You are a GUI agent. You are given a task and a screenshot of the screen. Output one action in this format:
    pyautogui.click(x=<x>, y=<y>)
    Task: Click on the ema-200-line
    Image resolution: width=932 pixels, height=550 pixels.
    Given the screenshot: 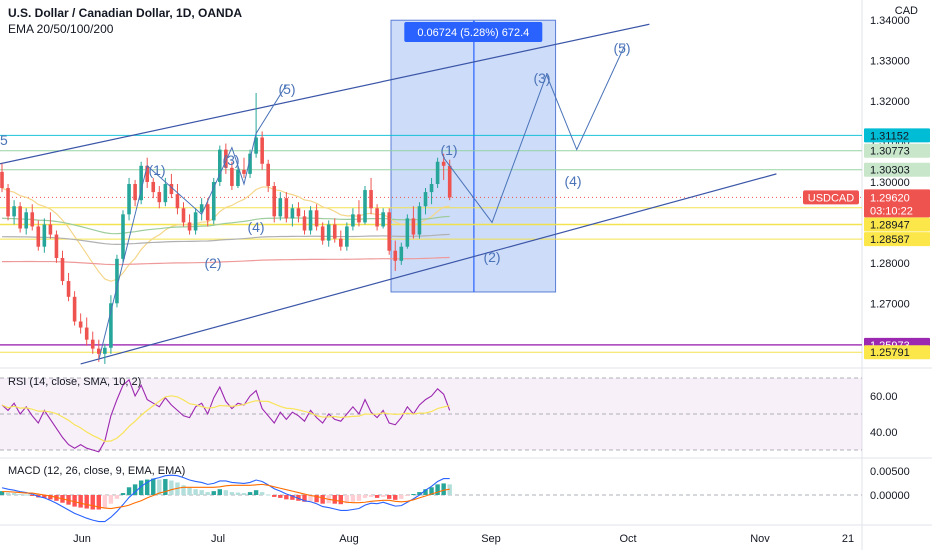 What is the action you would take?
    pyautogui.click(x=225, y=261)
    